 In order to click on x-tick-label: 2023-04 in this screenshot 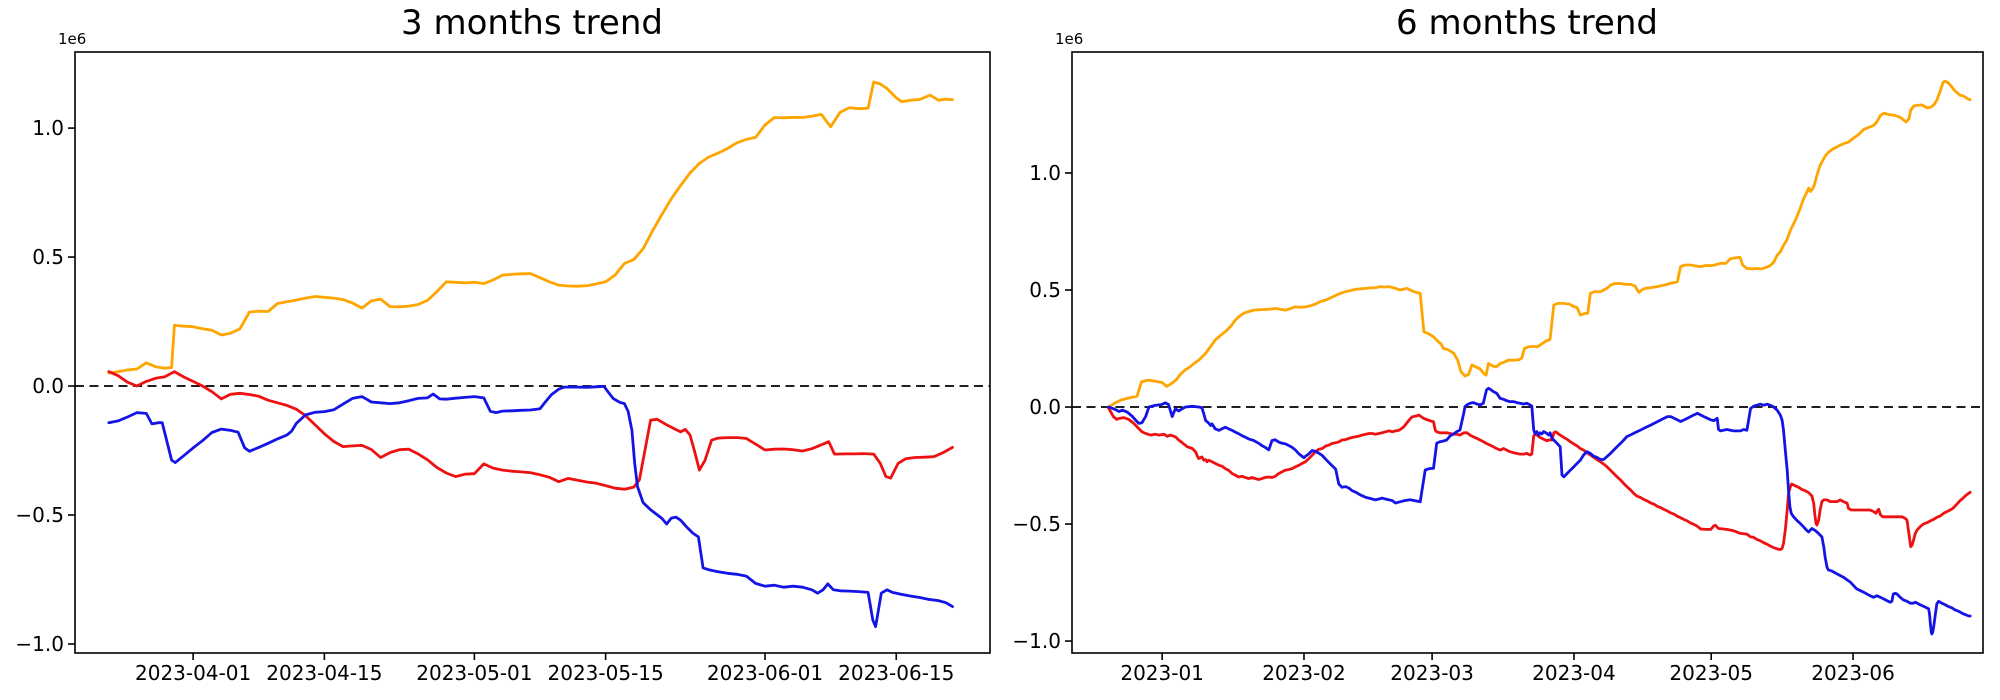, I will do `click(1574, 673)`.